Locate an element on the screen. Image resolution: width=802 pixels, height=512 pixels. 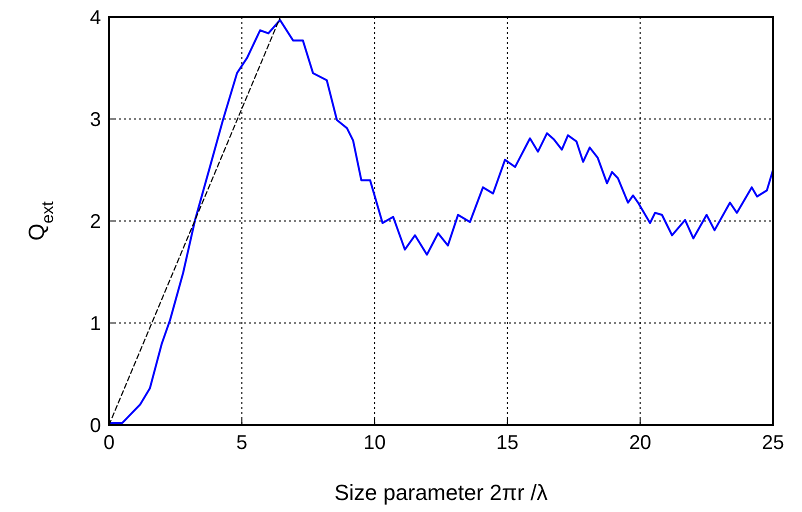
x-tick-label: 20 is located at coordinates (640, 443).